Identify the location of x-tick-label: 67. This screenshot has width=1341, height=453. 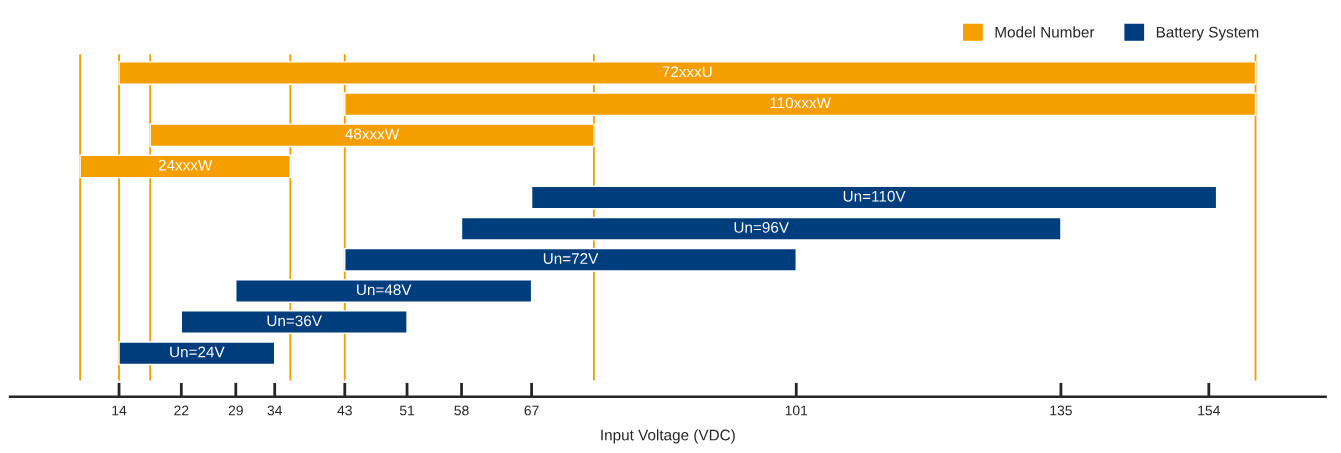
(531, 410).